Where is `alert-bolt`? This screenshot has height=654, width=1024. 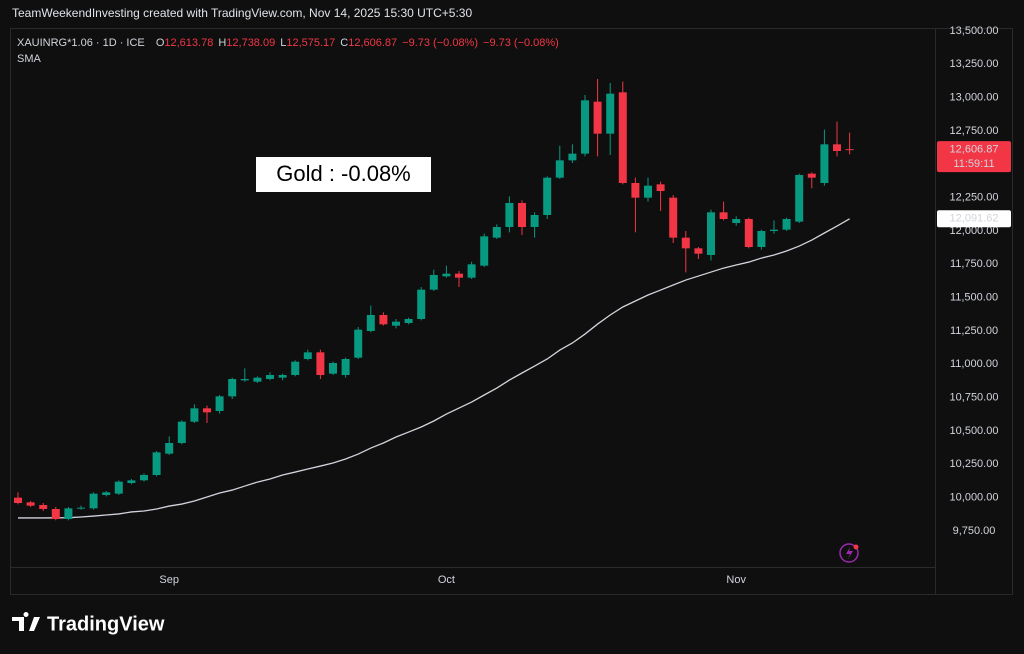 alert-bolt is located at coordinates (849, 553).